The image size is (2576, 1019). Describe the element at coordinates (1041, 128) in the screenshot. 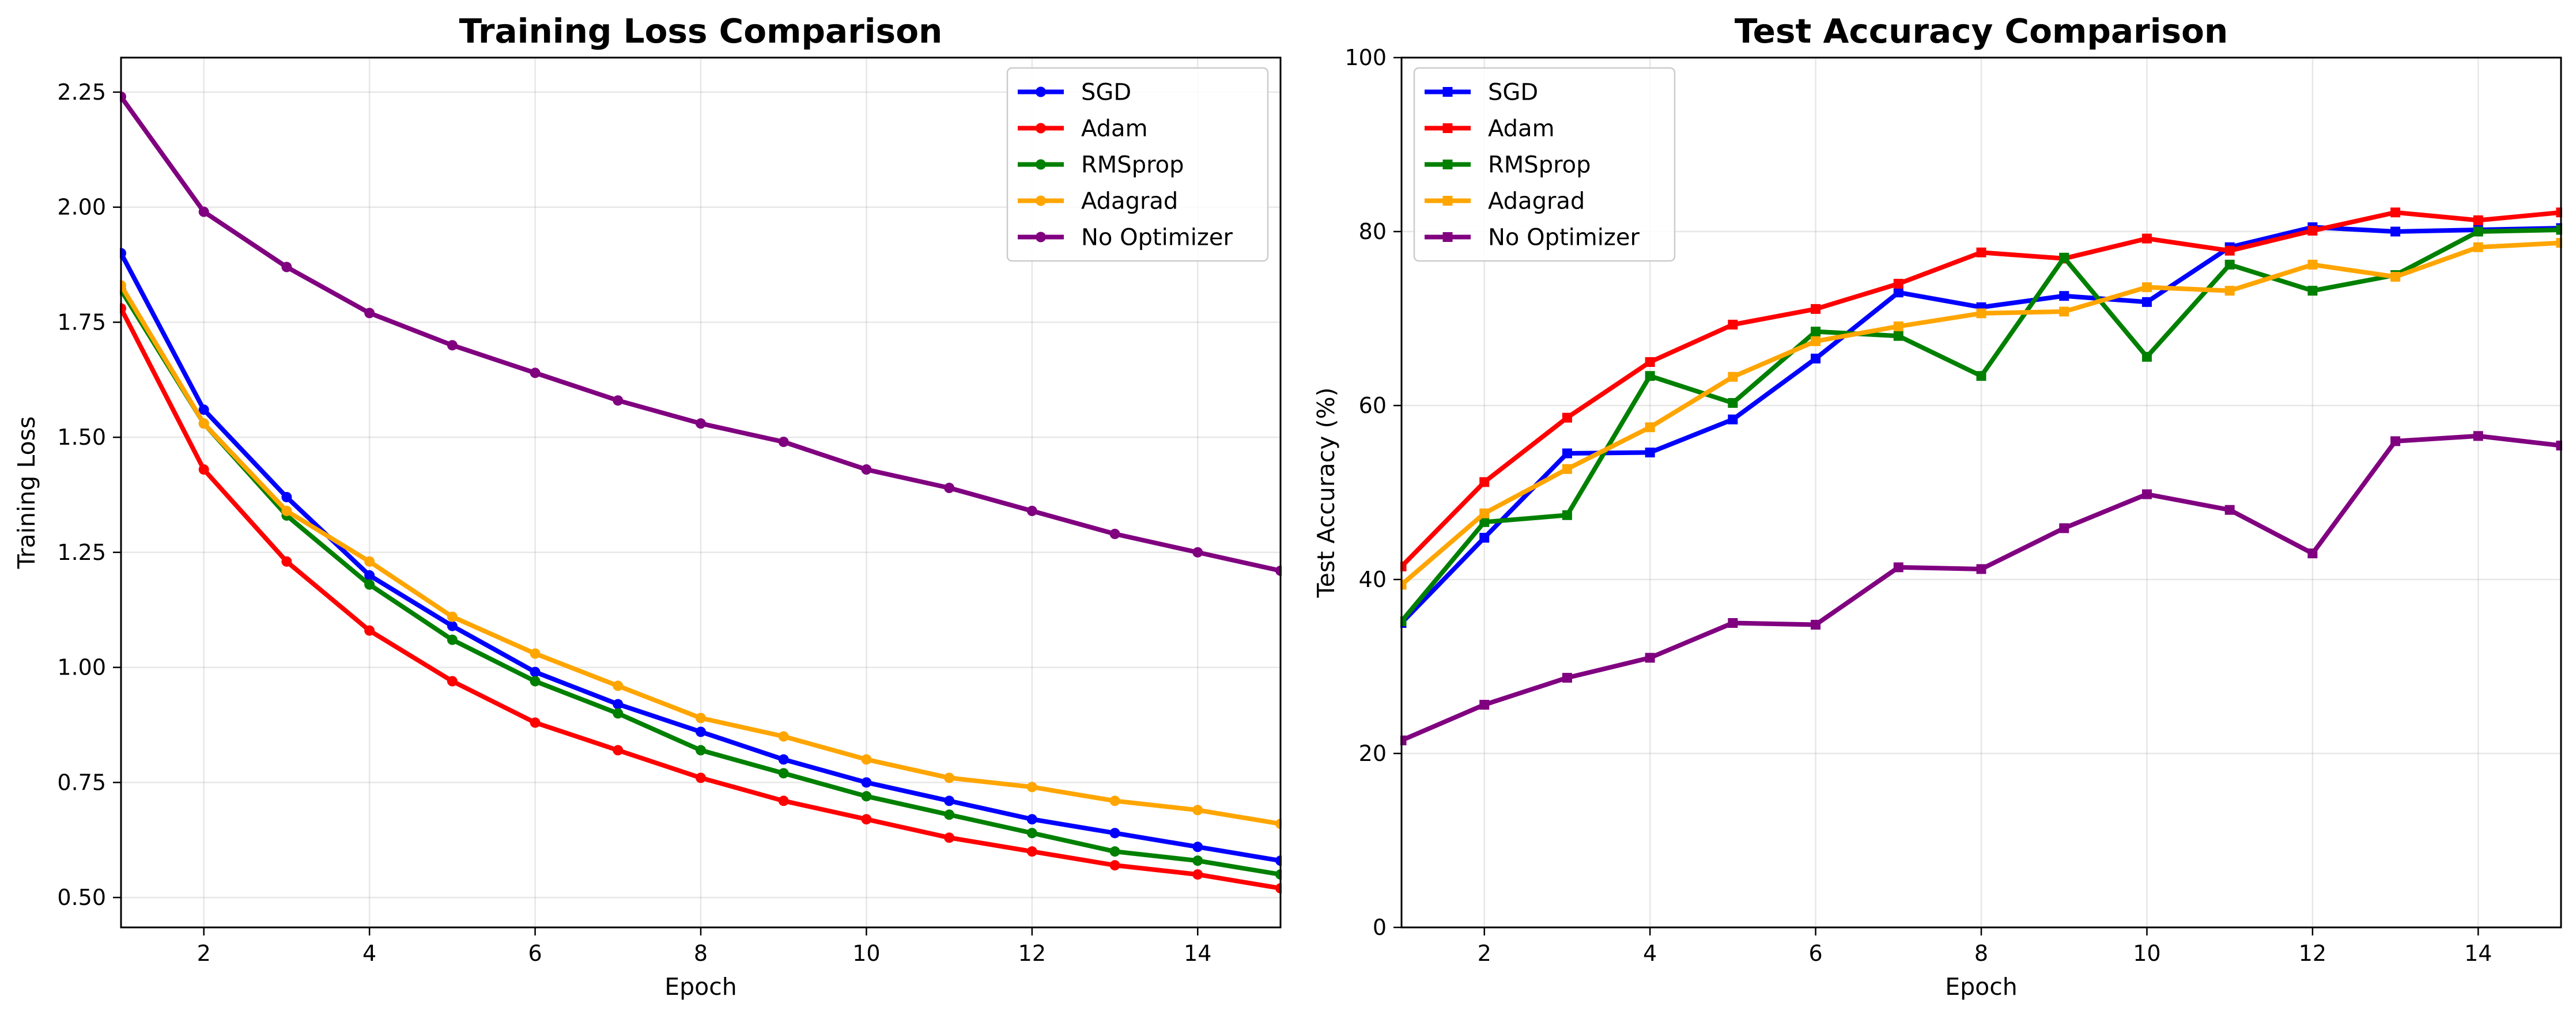

I see `loss-legend-marker-adam` at that location.